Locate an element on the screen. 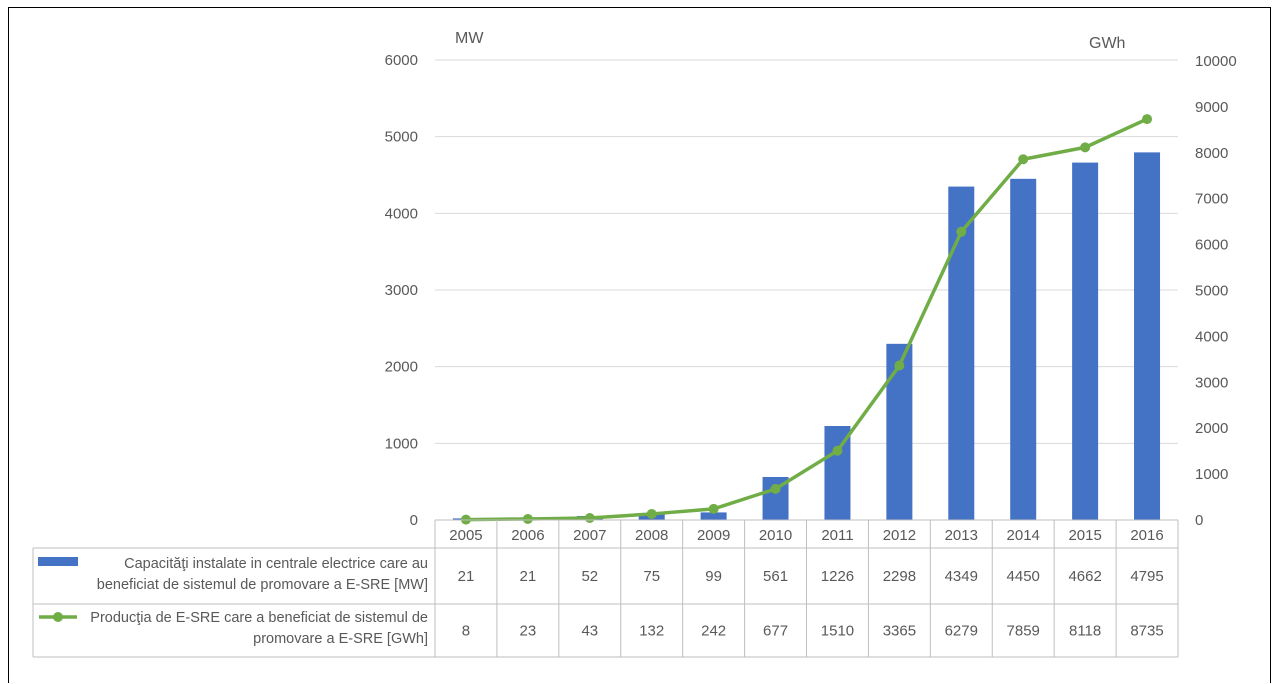  right-axis-tick-label: 1000 is located at coordinates (1211, 474).